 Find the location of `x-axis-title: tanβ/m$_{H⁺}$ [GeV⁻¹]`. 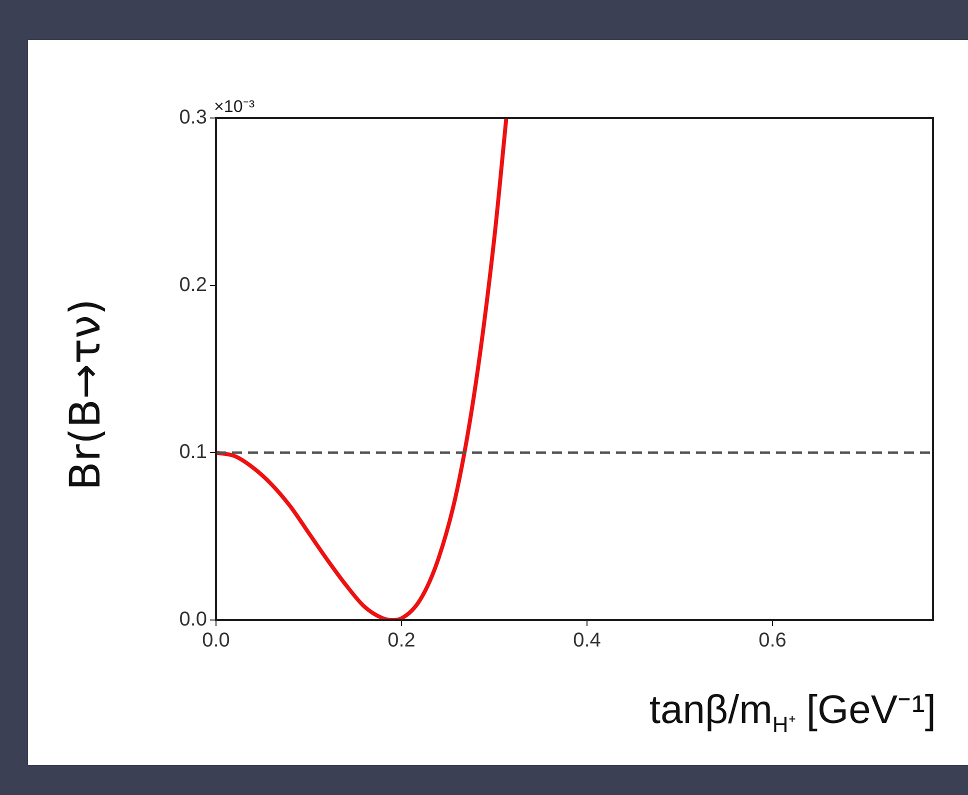

x-axis-title: tanβ/m$_{H⁺}$ [GeV⁻¹] is located at coordinates (792, 712).